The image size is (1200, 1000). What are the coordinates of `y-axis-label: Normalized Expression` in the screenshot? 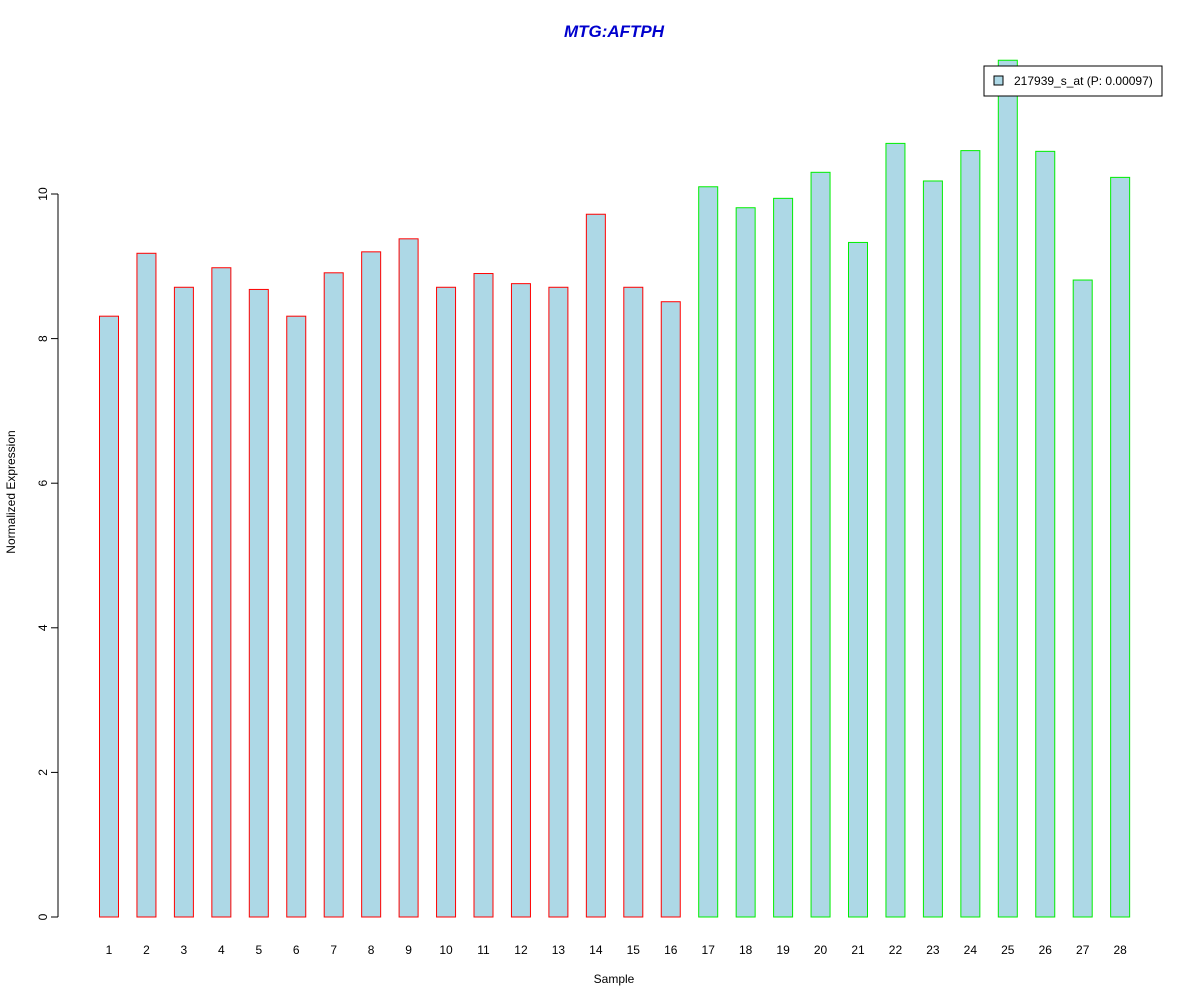 It's located at (11, 491).